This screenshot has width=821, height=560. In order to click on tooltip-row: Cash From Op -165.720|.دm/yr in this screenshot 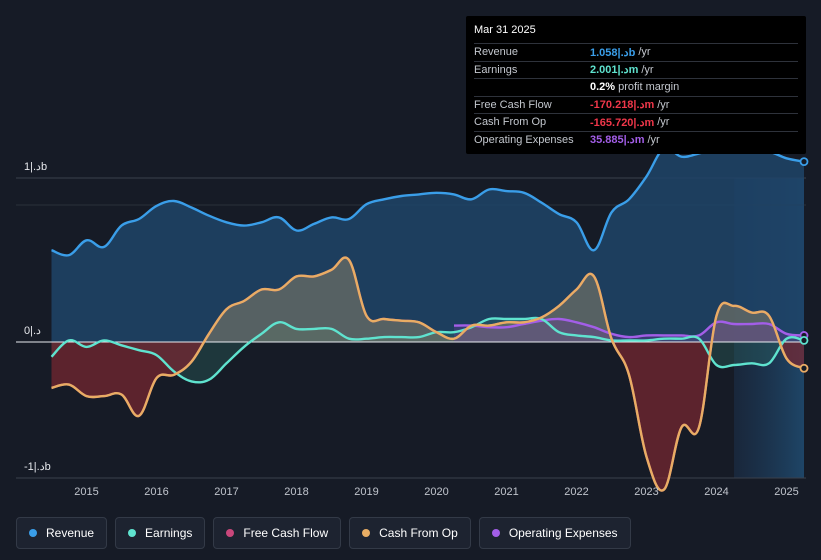, I will do `click(636, 122)`.